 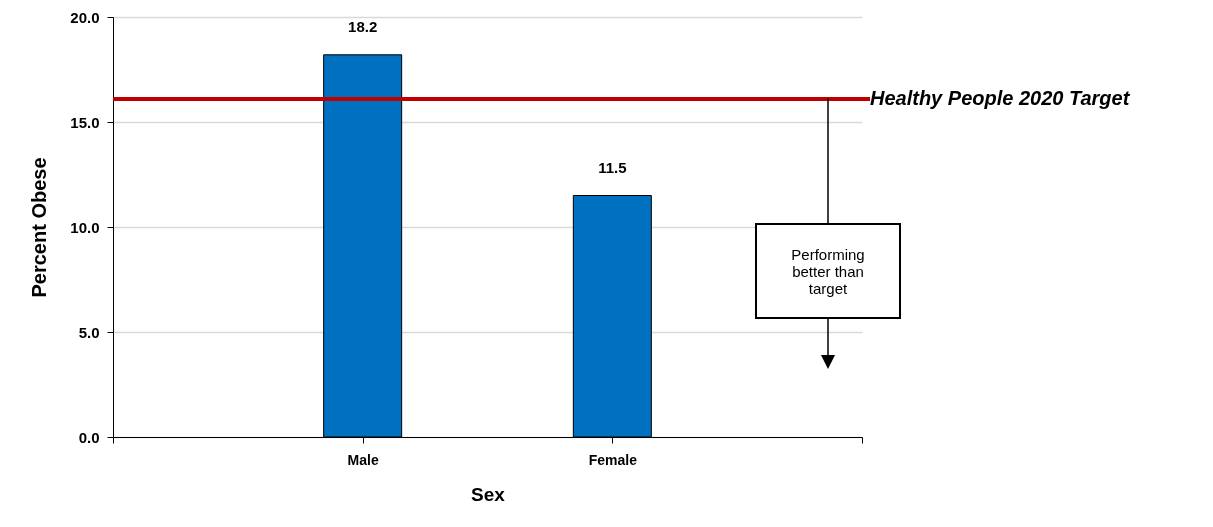 What do you see at coordinates (85, 17) in the screenshot?
I see `y-tick-label: 20.0` at bounding box center [85, 17].